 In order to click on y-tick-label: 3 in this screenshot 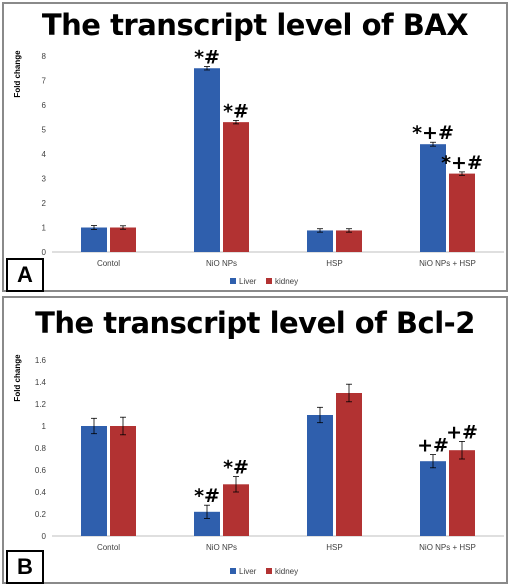, I will do `click(44, 179)`.